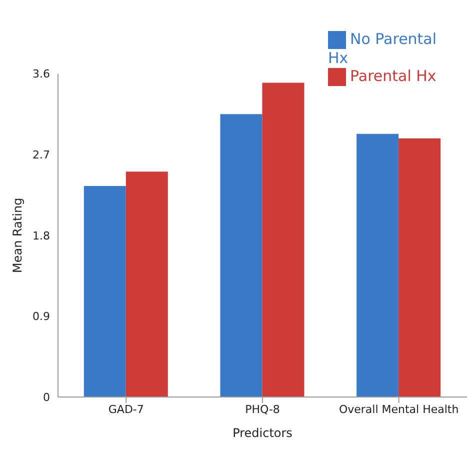 The height and width of the screenshot is (453, 475). Describe the element at coordinates (41, 74) in the screenshot. I see `y-tick-label: 3.6` at that location.